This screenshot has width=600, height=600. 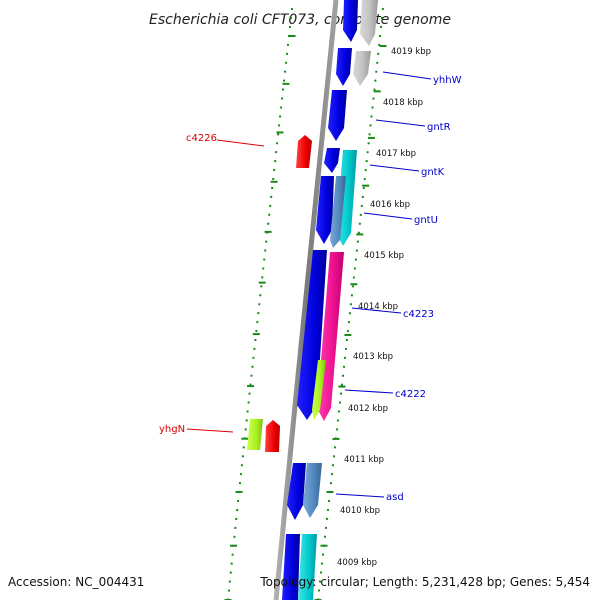 What do you see at coordinates (201, 138) in the screenshot?
I see `gene-label-c4226: c4226` at bounding box center [201, 138].